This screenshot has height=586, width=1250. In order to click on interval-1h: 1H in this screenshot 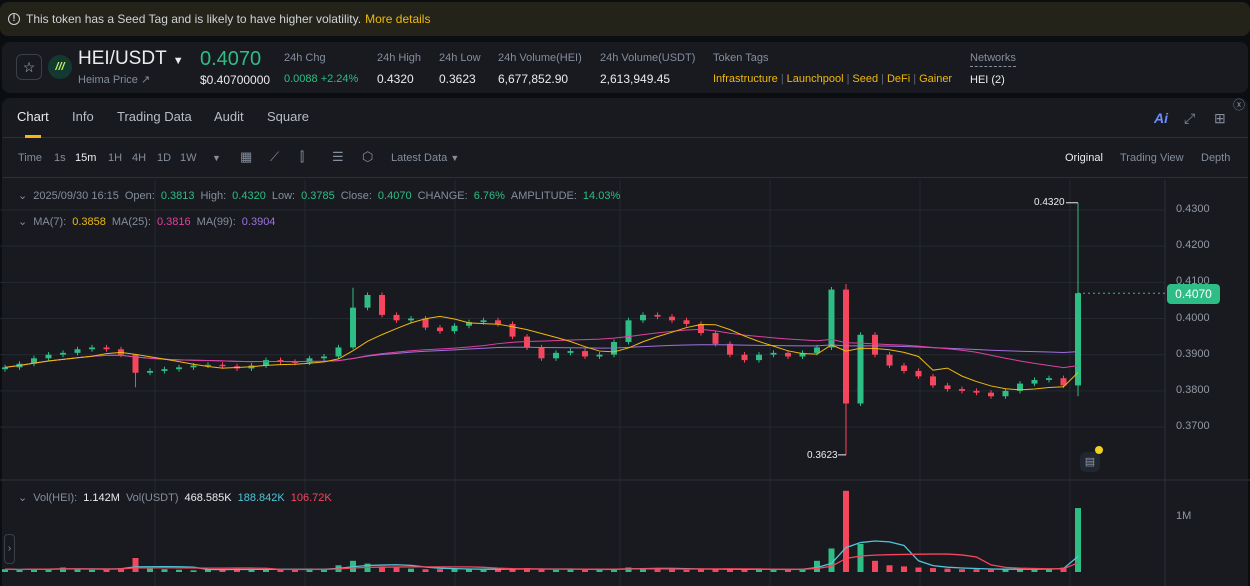, I will do `click(115, 158)`.